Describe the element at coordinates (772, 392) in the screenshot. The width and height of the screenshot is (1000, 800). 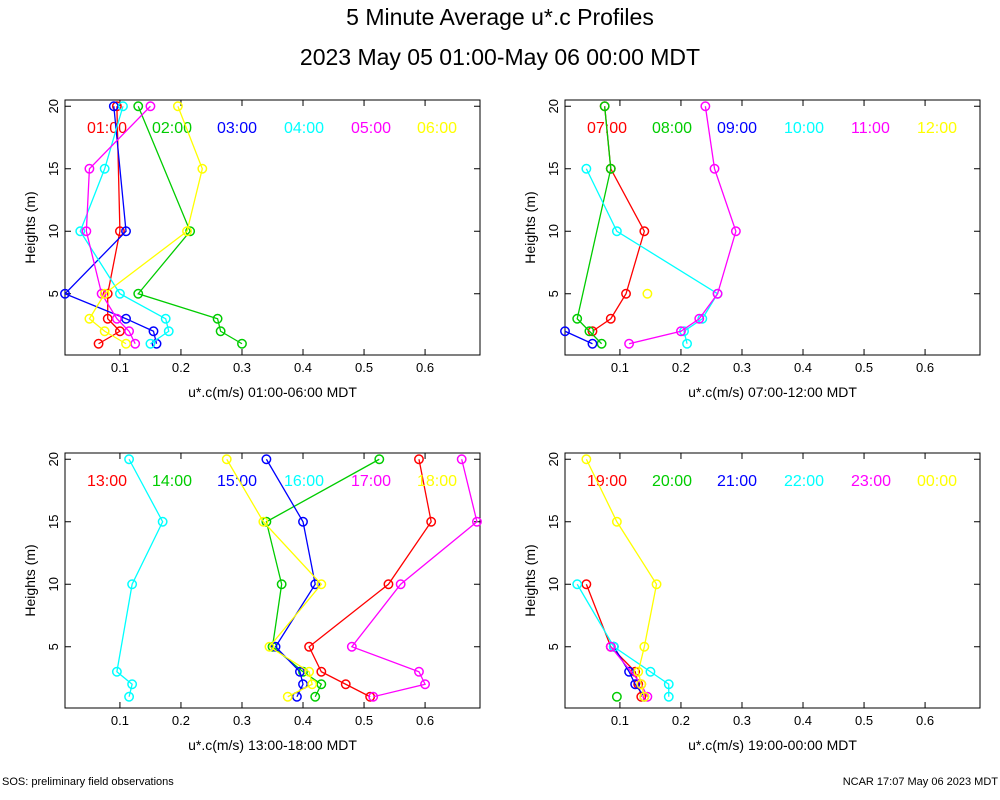
I see `x-axis-label: u*.c(m/s) 07:00-12:00 MDT` at that location.